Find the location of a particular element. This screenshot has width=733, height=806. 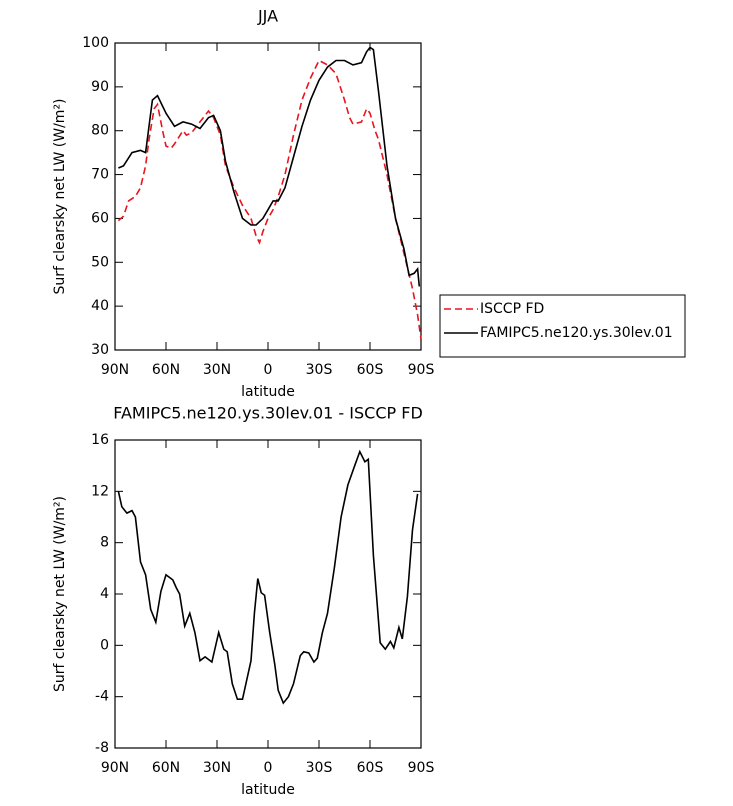

legend-frame is located at coordinates (562, 326).